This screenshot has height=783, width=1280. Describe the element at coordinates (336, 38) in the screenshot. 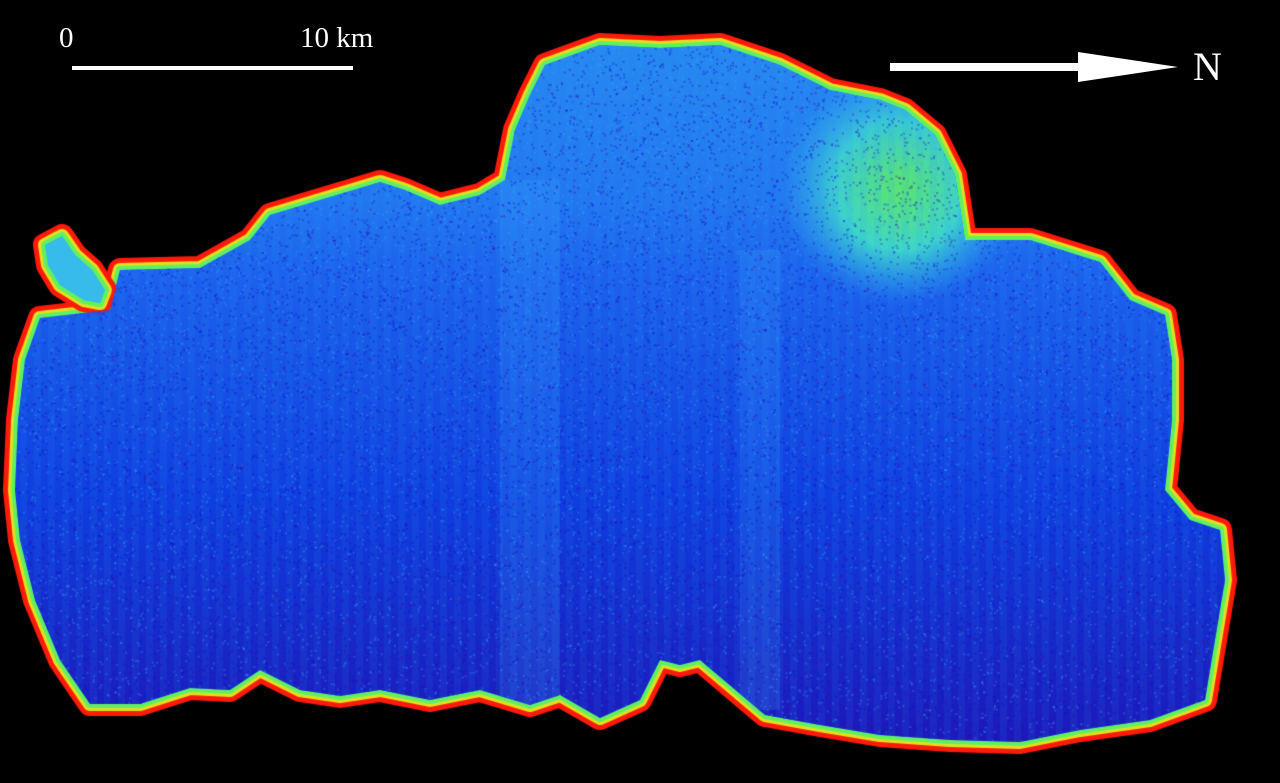

I see `scale-end-label: 10 km` at that location.